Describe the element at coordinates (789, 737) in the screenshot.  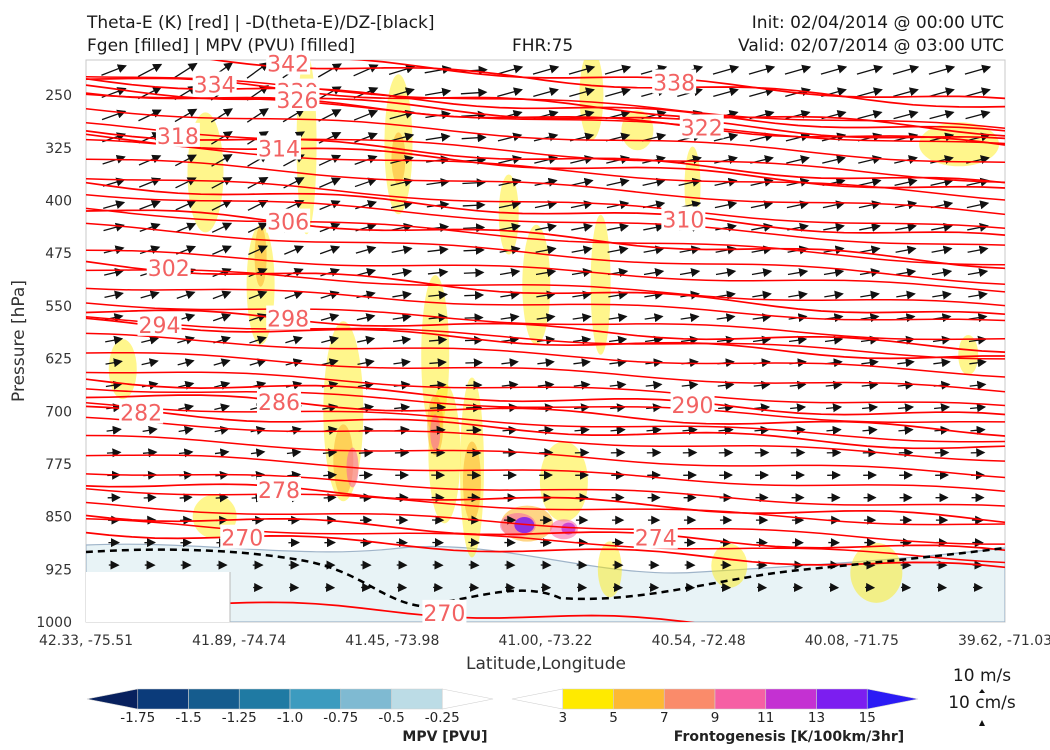
I see `frontogenesis-colorbar-title: Frontogenesis [K/100km/3hr]` at that location.